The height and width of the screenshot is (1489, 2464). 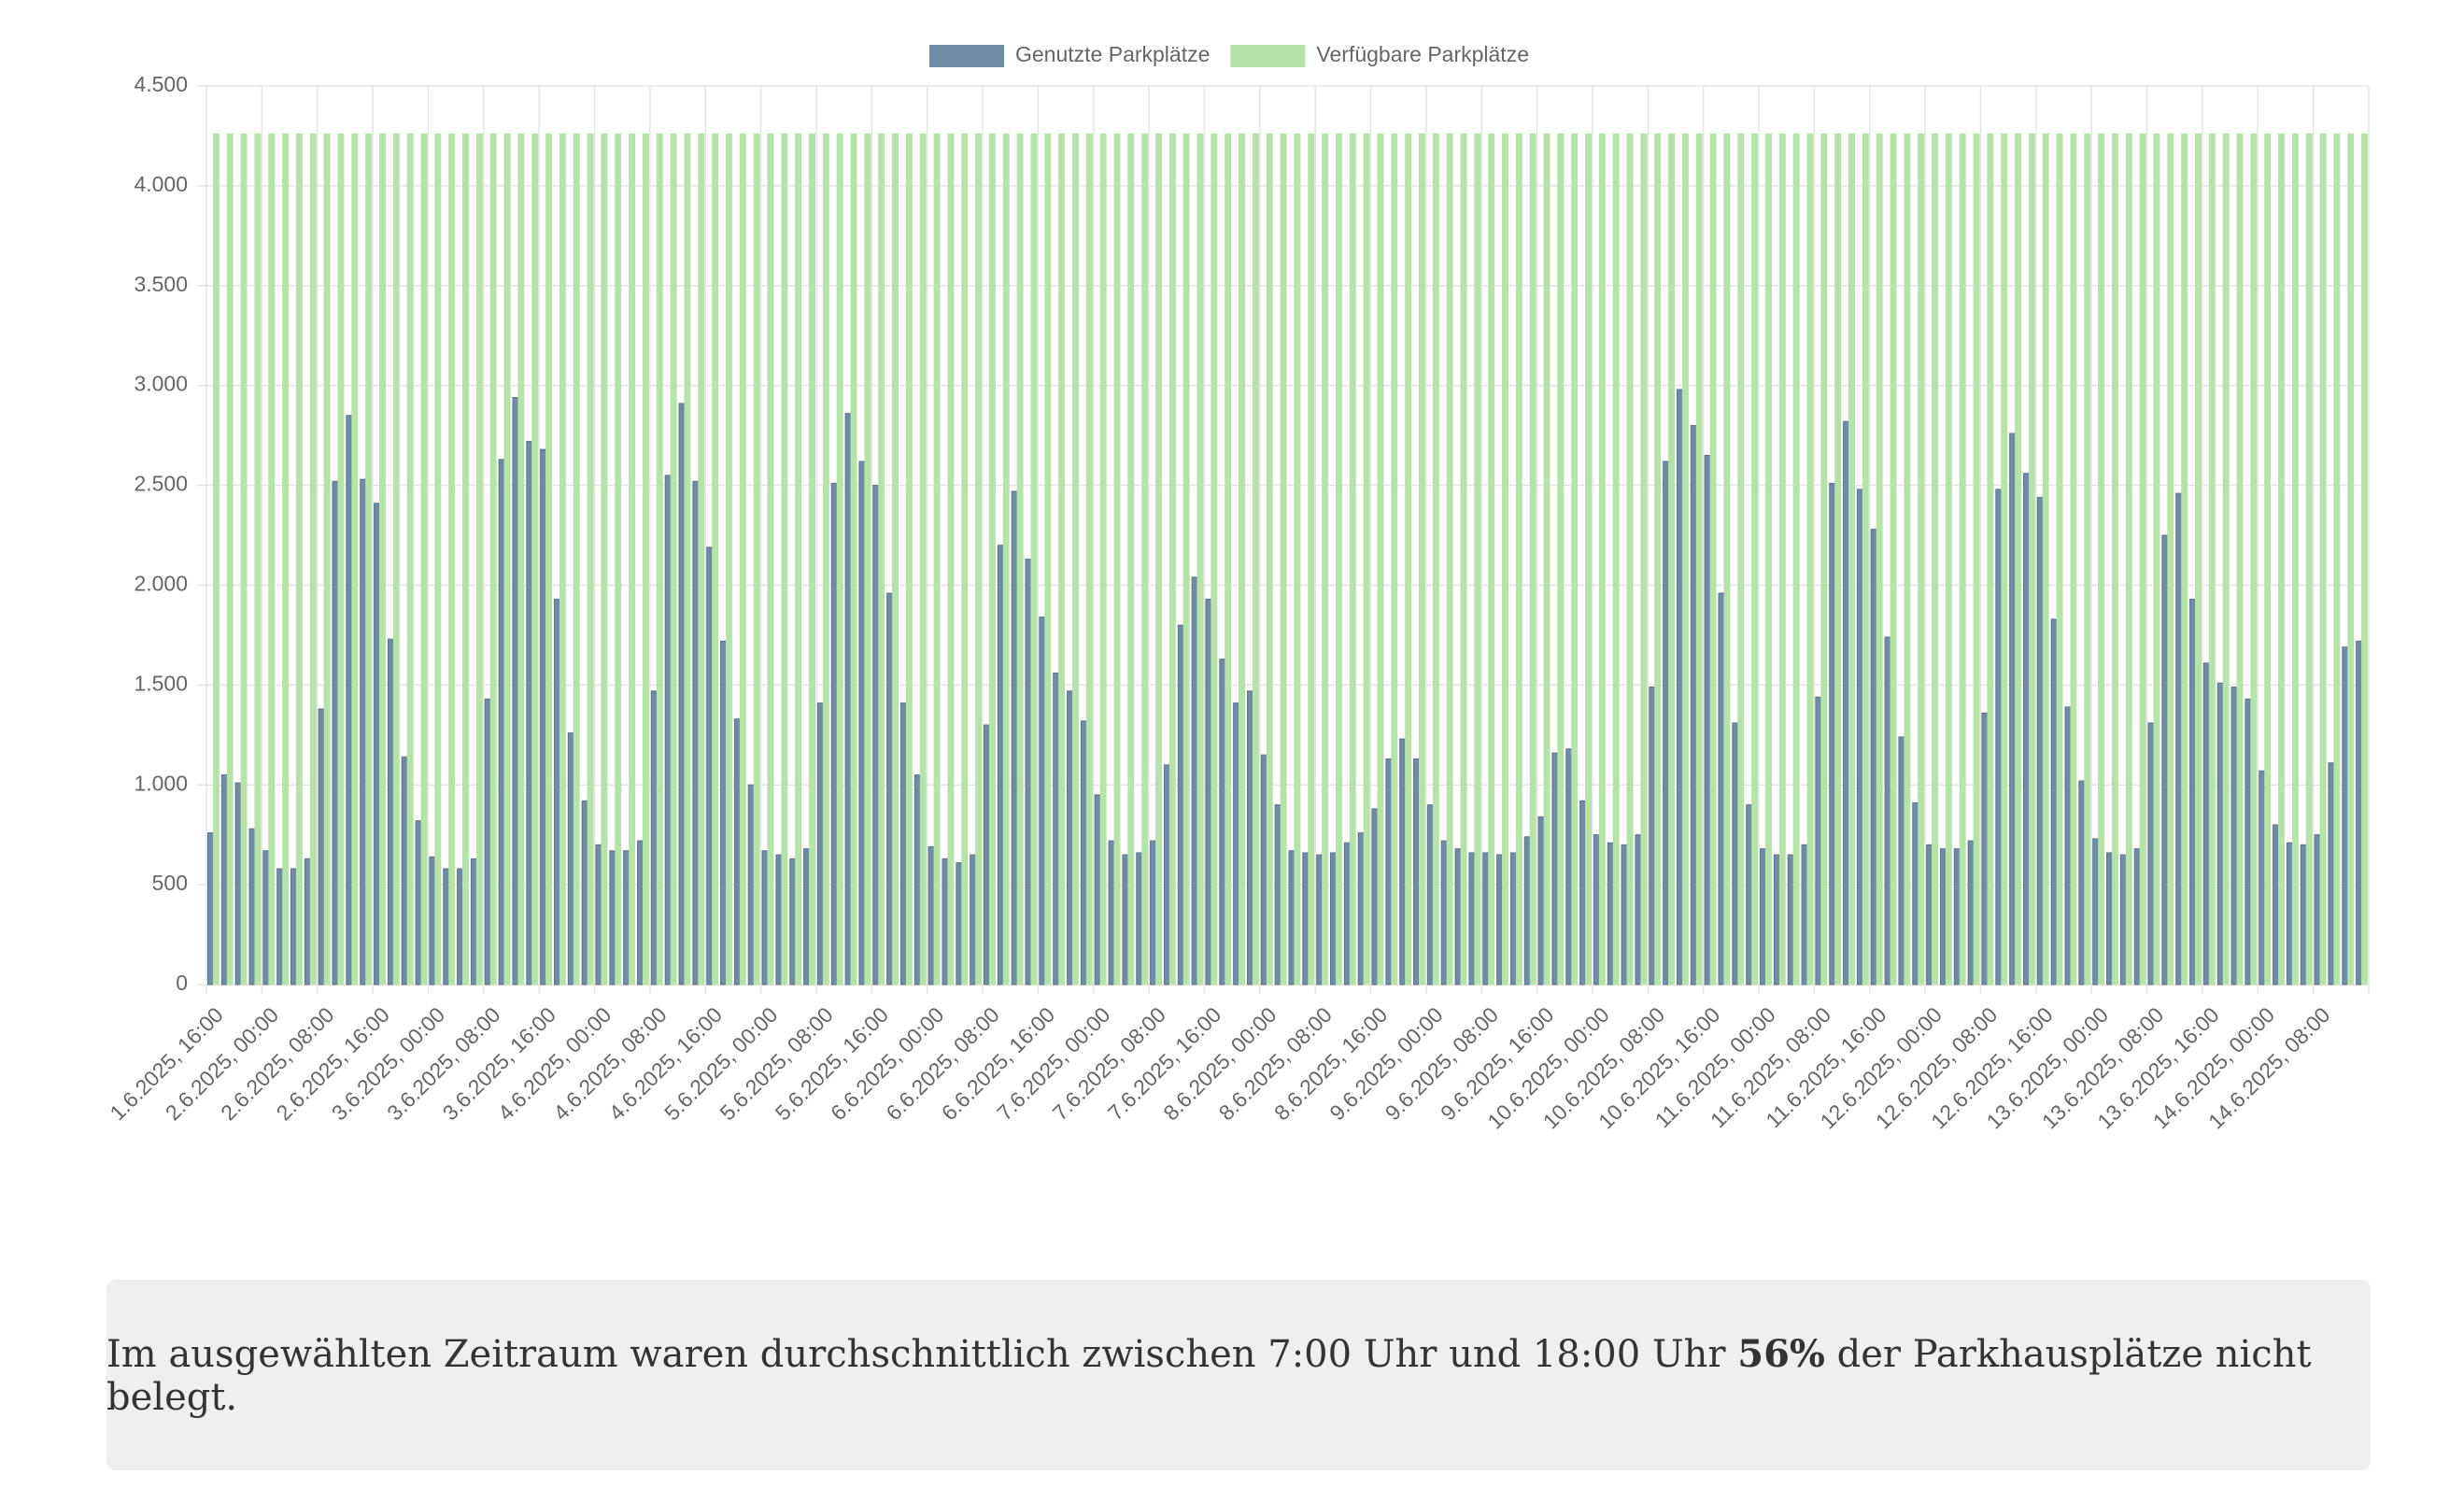 I want to click on y-tick-label: 2.500, so click(x=161, y=484).